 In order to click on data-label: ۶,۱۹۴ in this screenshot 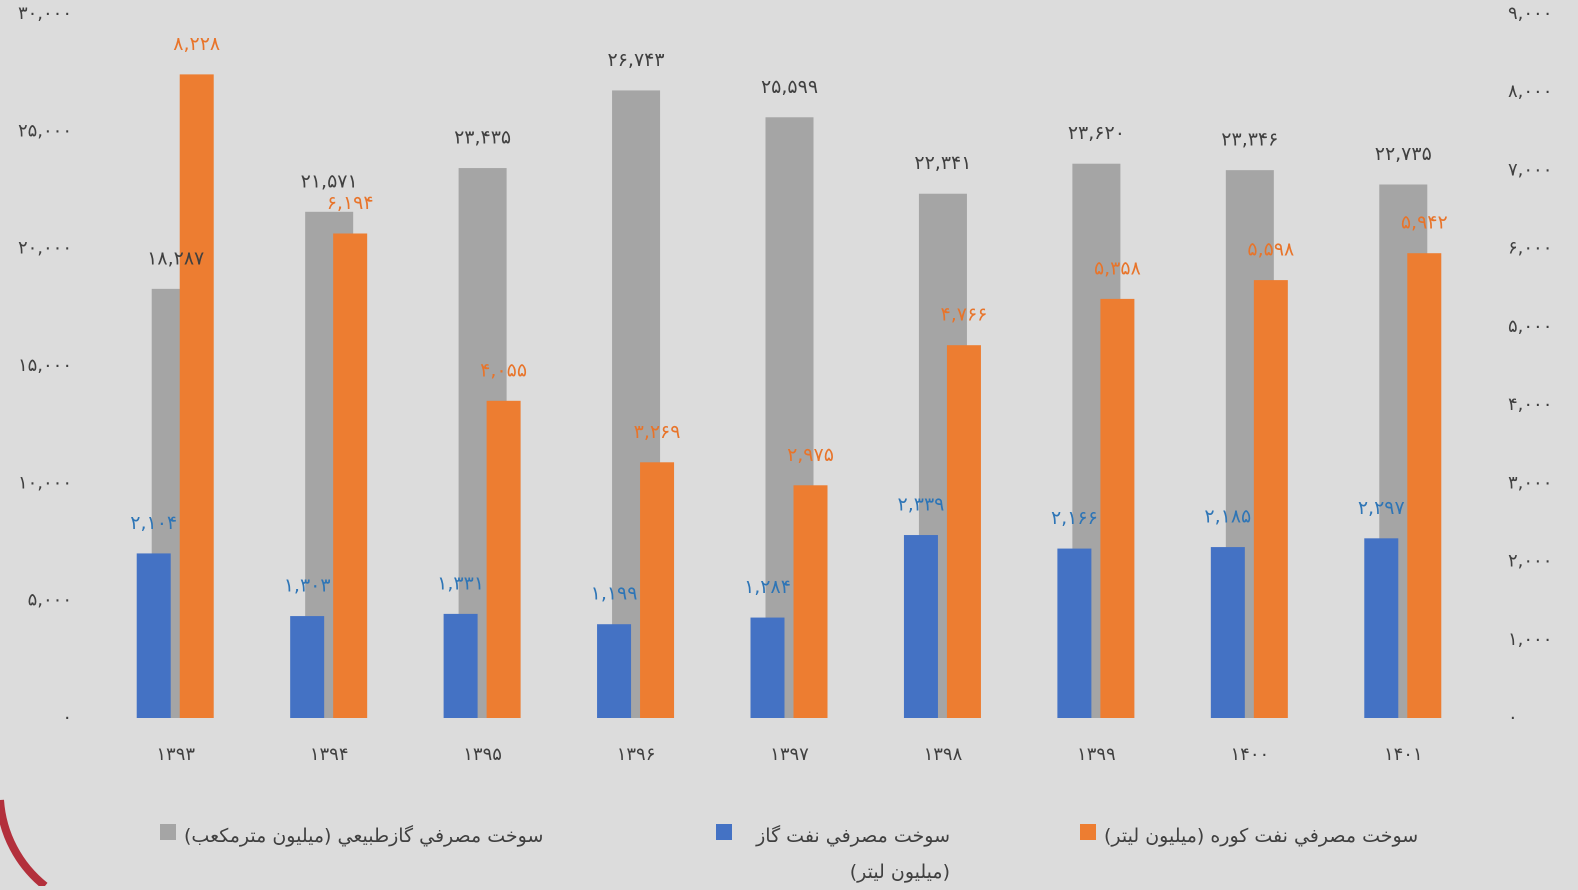, I will do `click(350, 203)`.